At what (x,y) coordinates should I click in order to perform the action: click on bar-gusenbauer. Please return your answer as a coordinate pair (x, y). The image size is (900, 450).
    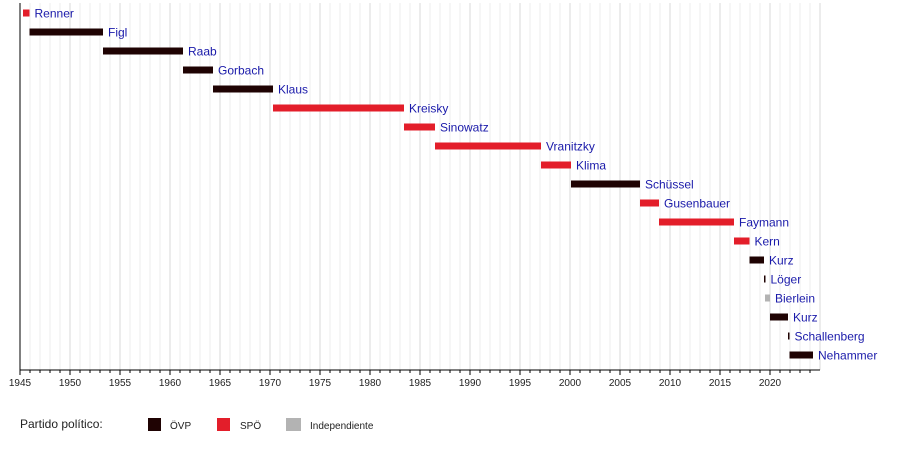
    Looking at the image, I should click on (649, 203).